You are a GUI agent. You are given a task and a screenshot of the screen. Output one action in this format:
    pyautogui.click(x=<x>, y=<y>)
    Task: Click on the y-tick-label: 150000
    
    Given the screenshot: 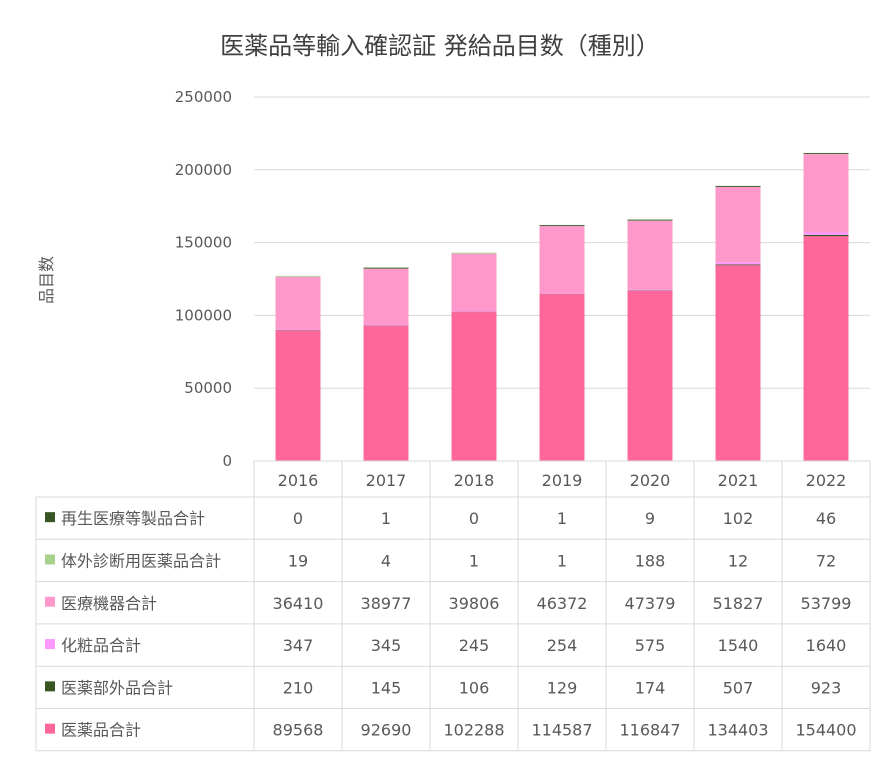 What is the action you would take?
    pyautogui.click(x=203, y=243)
    